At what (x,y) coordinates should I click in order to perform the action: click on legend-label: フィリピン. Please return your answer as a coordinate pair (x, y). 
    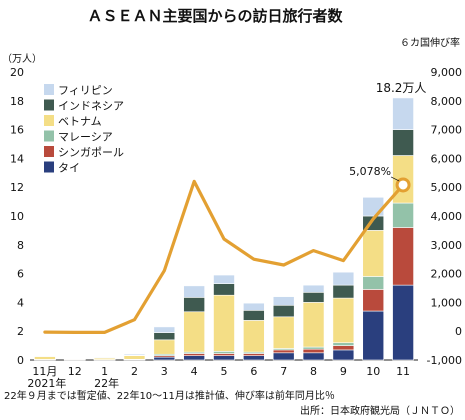
    Looking at the image, I should click on (85, 90).